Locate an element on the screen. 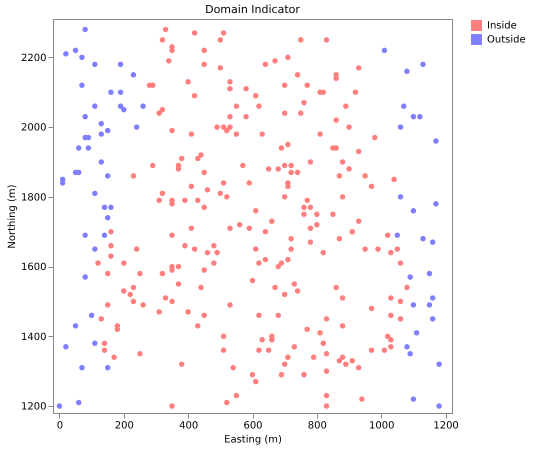 The width and height of the screenshot is (534, 450). legend-label: Inside is located at coordinates (502, 26).